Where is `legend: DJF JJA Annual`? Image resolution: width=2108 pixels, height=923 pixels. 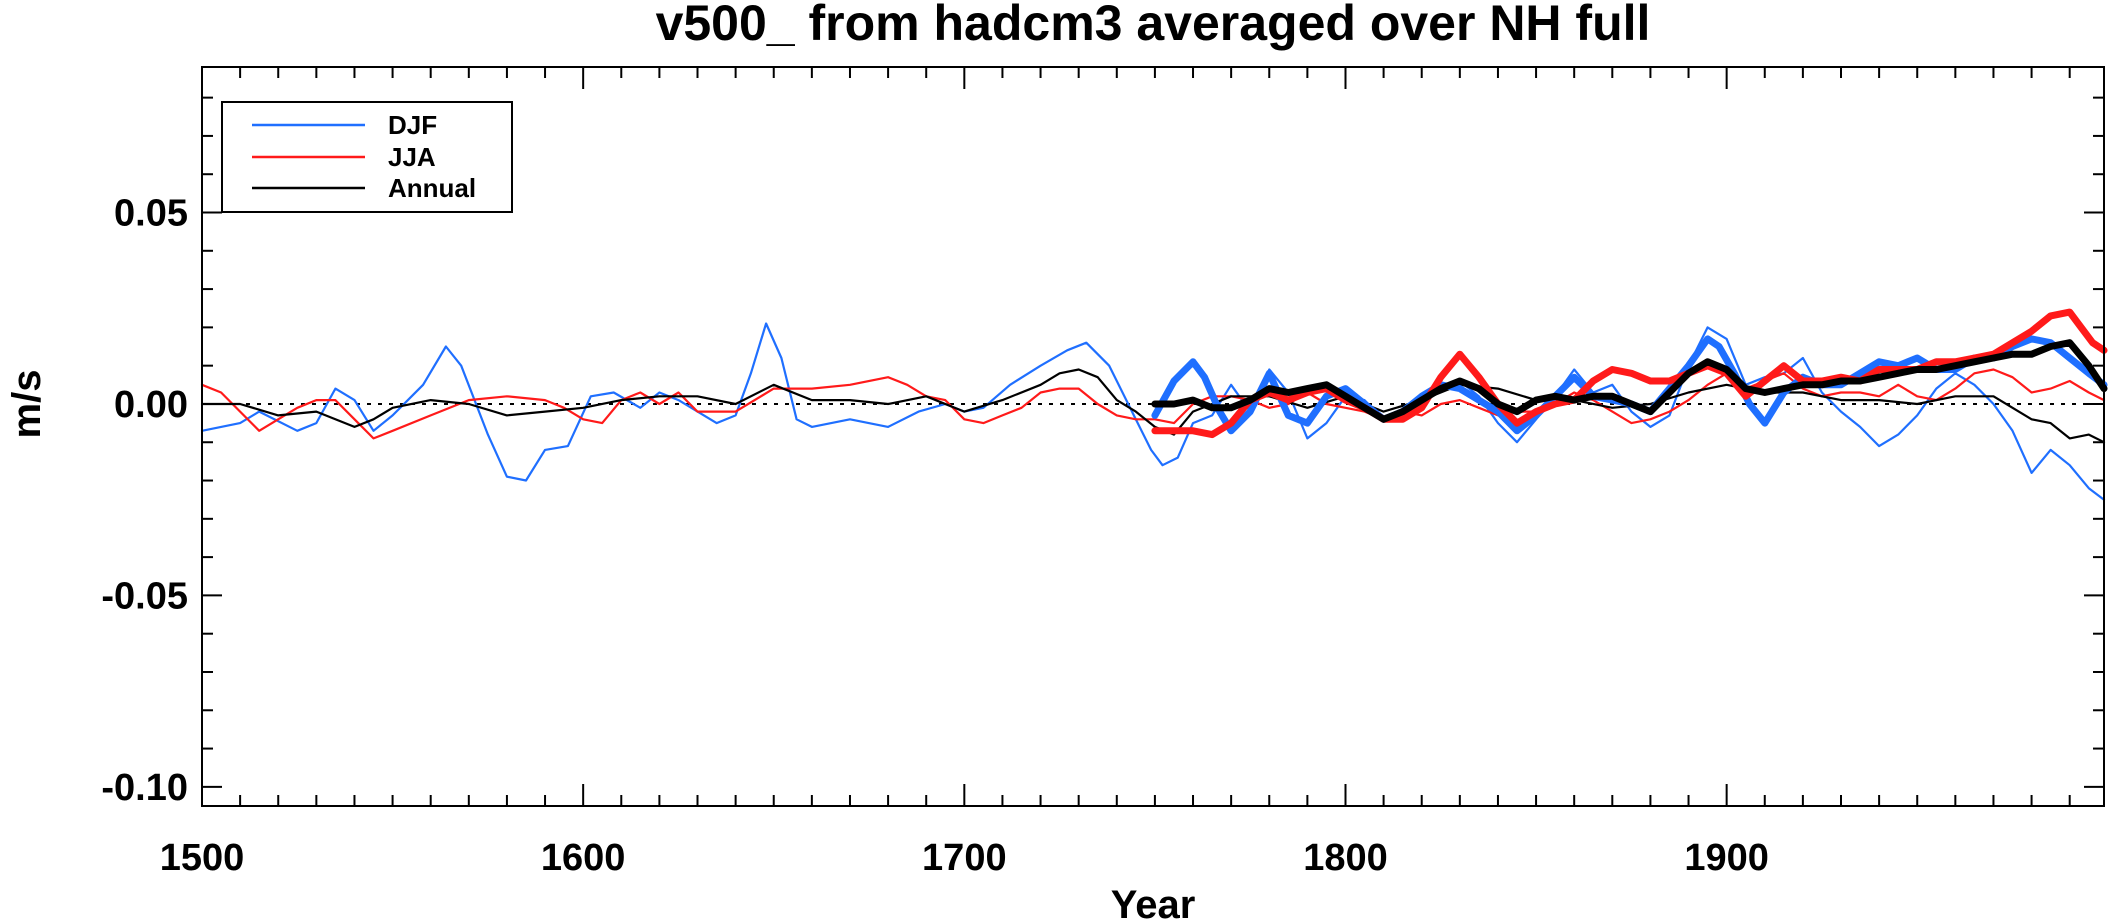
legend: DJF JJA Annual is located at coordinates (367, 157).